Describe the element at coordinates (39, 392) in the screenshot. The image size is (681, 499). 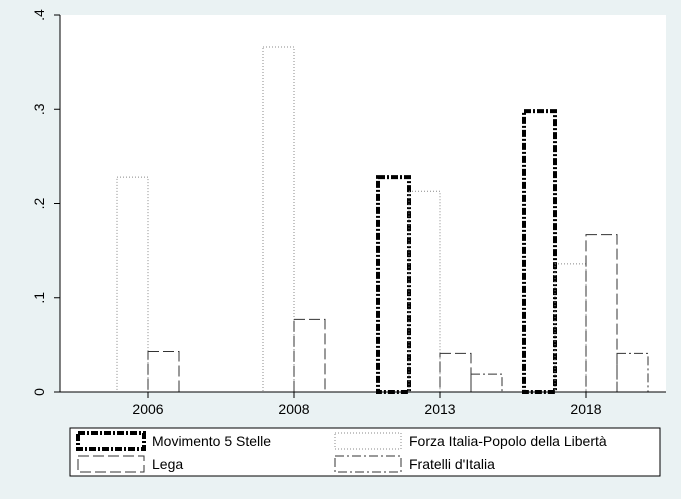
I see `y-tick-label: 0` at that location.